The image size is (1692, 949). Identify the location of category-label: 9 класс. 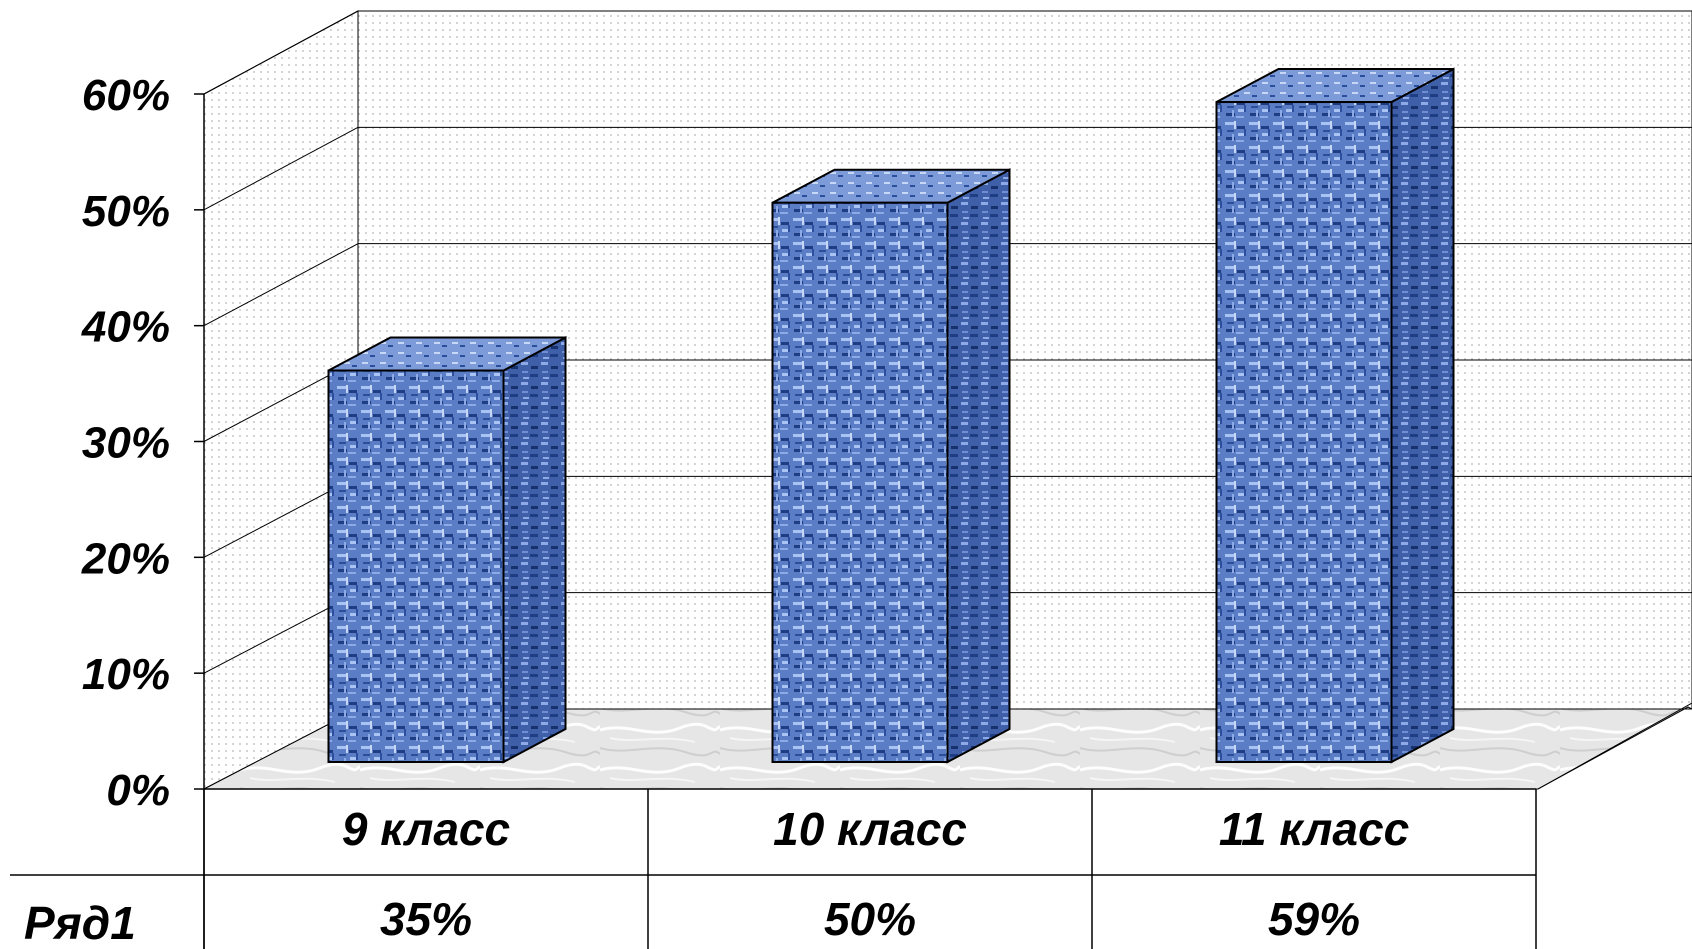
(426, 829).